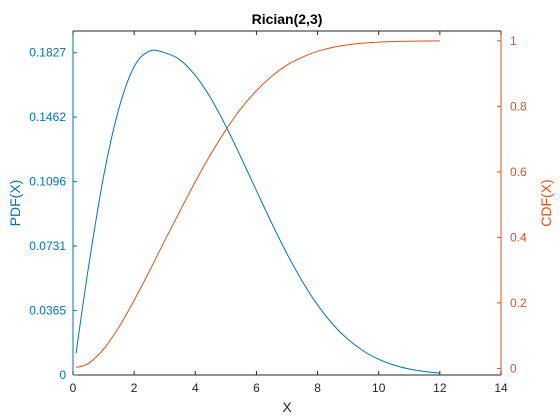 The height and width of the screenshot is (420, 560). What do you see at coordinates (47, 53) in the screenshot?
I see `y-left-tick-label: 0.1827` at bounding box center [47, 53].